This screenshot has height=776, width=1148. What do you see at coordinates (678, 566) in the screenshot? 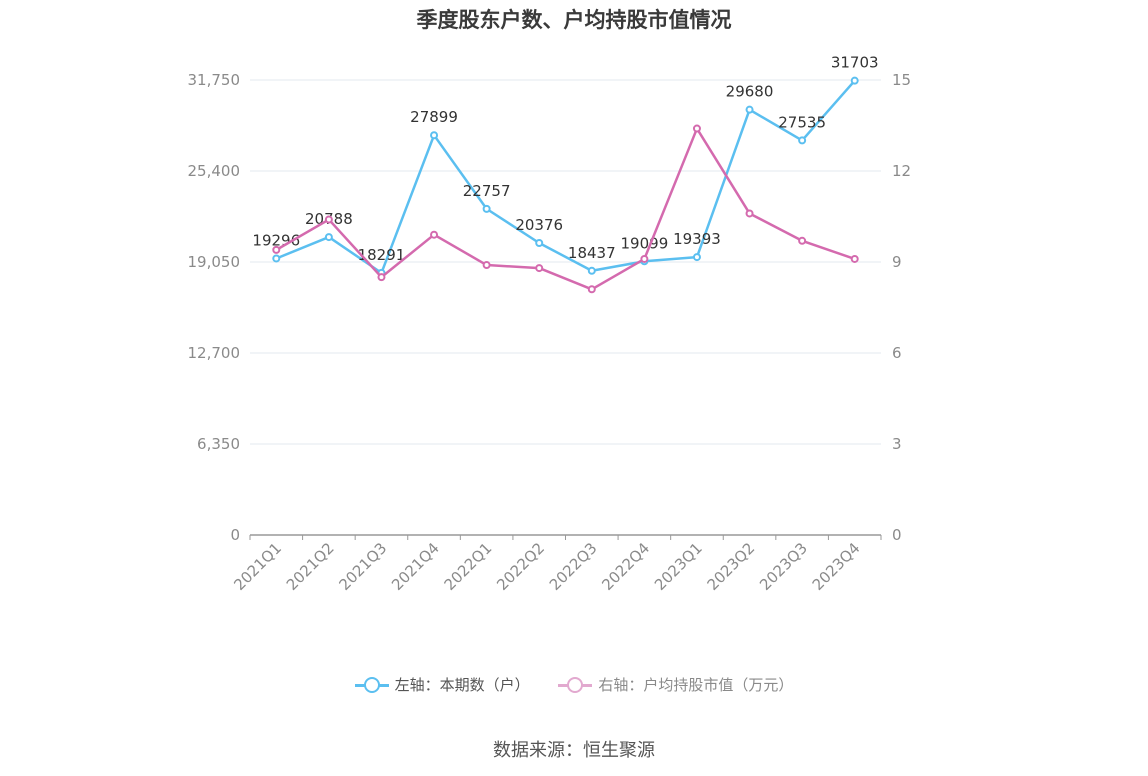
I see `x-tick-label: 2023Q1` at bounding box center [678, 566].